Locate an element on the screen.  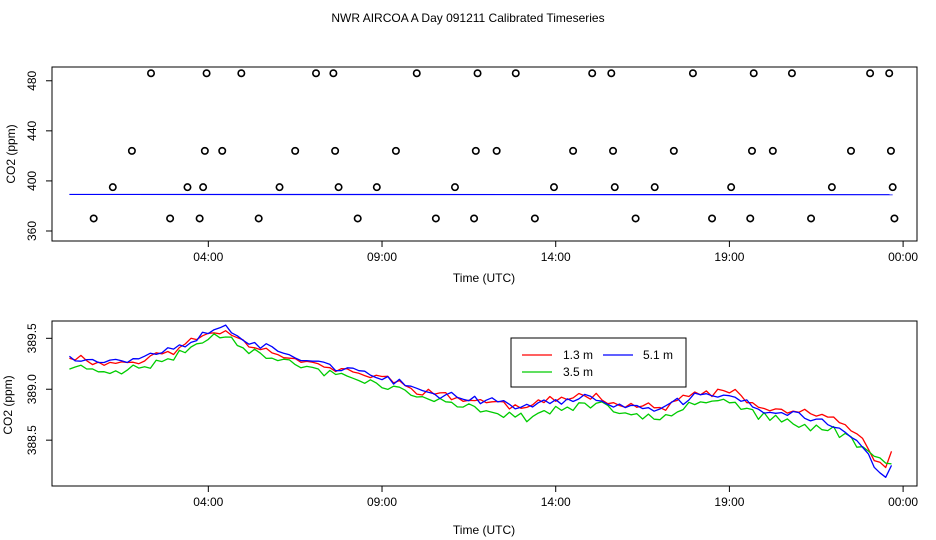
legend-label-1-3m: 1.3 m is located at coordinates (578, 355).